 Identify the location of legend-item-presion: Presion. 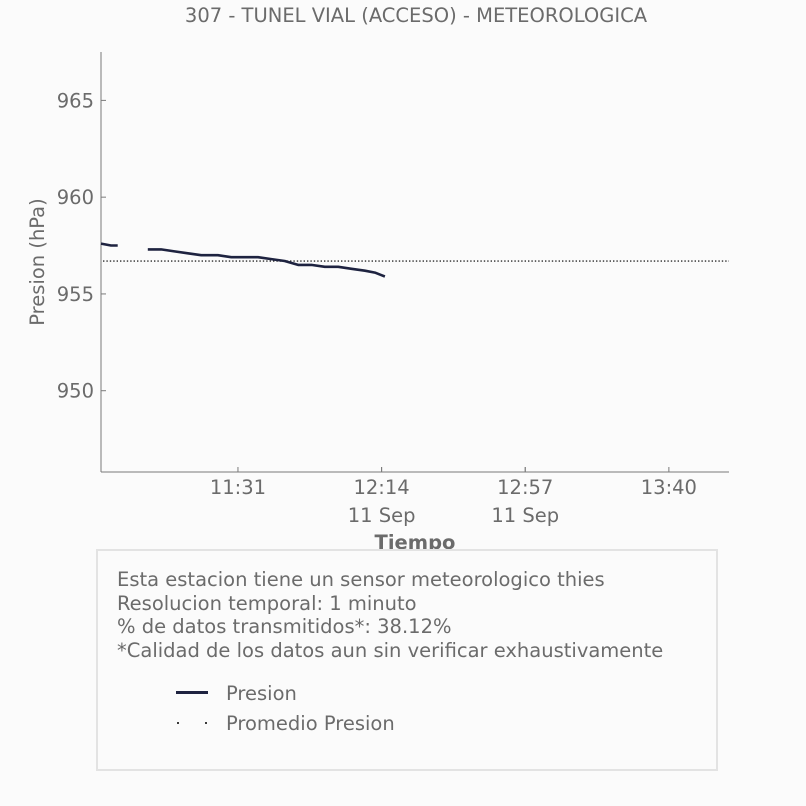
(235, 693).